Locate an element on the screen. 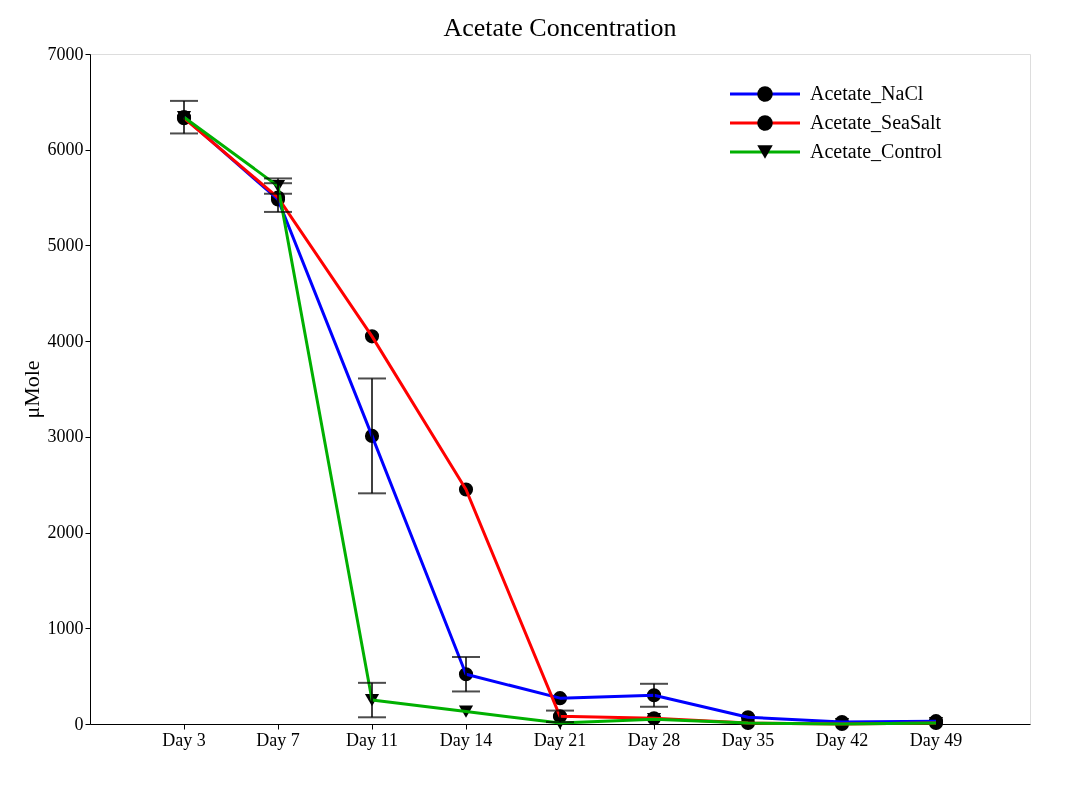 The height and width of the screenshot is (800, 1087). x-tick-label: Day 7 is located at coordinates (278, 739).